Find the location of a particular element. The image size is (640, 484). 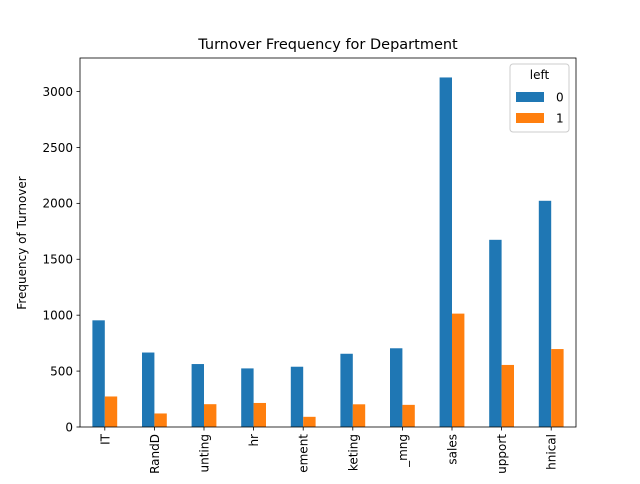

y-axis-title: Frequency of Turnover is located at coordinates (22, 242).